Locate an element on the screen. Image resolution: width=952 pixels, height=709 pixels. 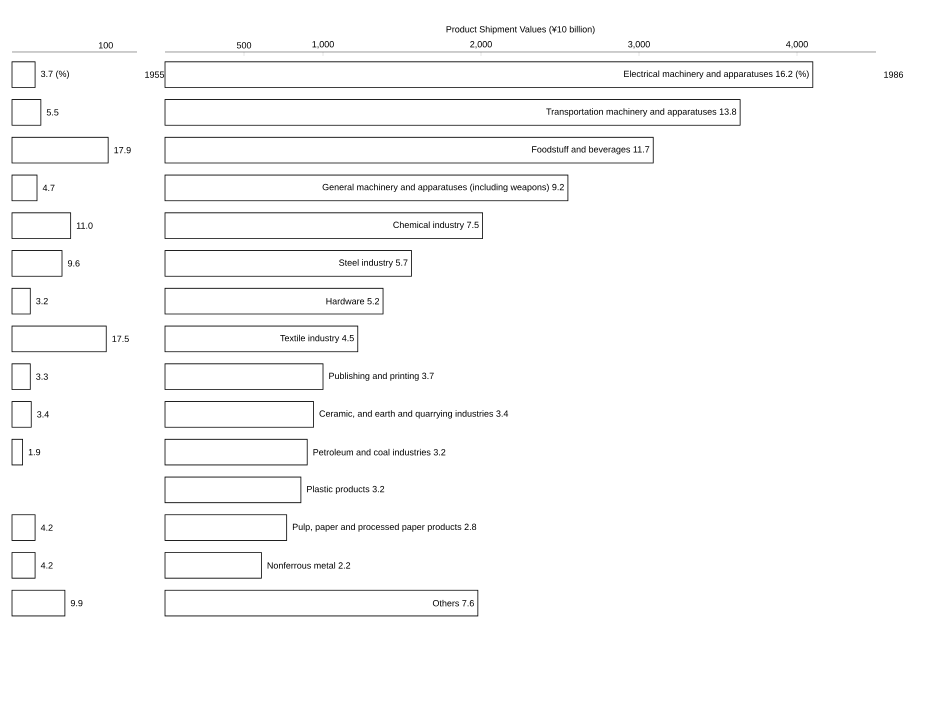
x-tick-label: 3,000 is located at coordinates (639, 44).